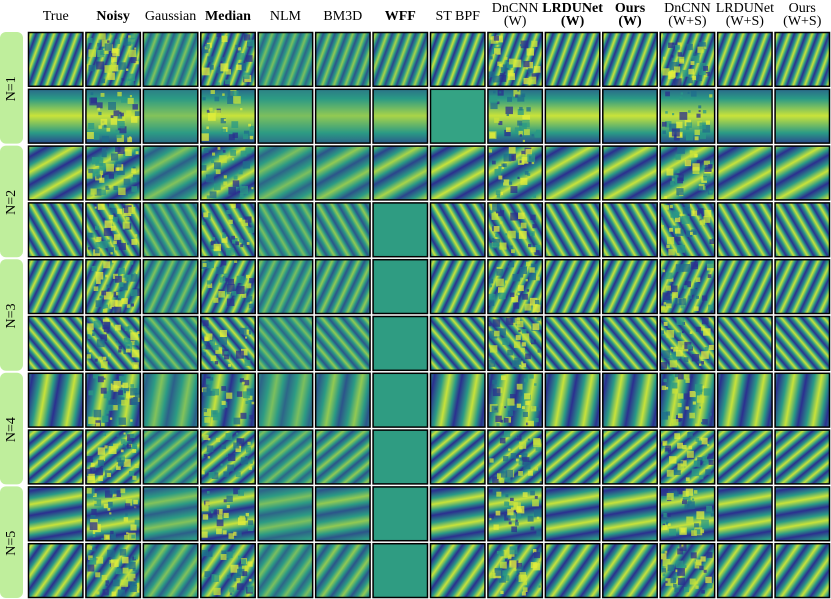 This screenshot has width=831, height=599. Describe the element at coordinates (687, 21) in the screenshot. I see `column-header: (W+S)` at that location.